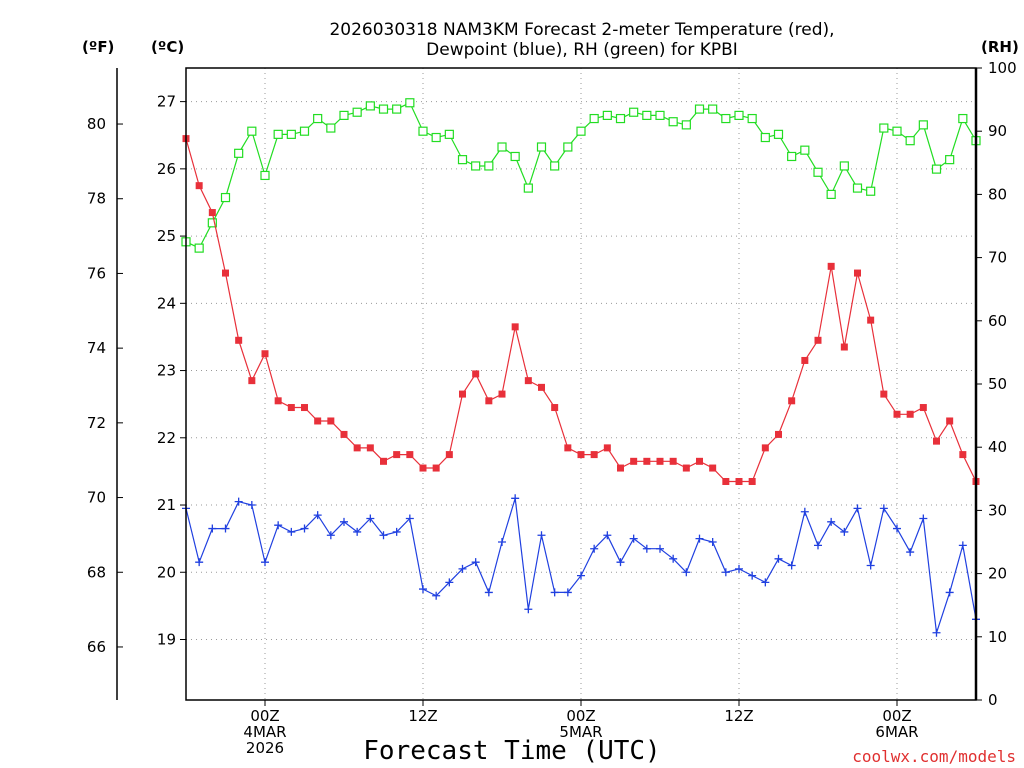 This screenshot has height=768, width=1024. I want to click on rh-tick-label: 60, so click(997, 321).